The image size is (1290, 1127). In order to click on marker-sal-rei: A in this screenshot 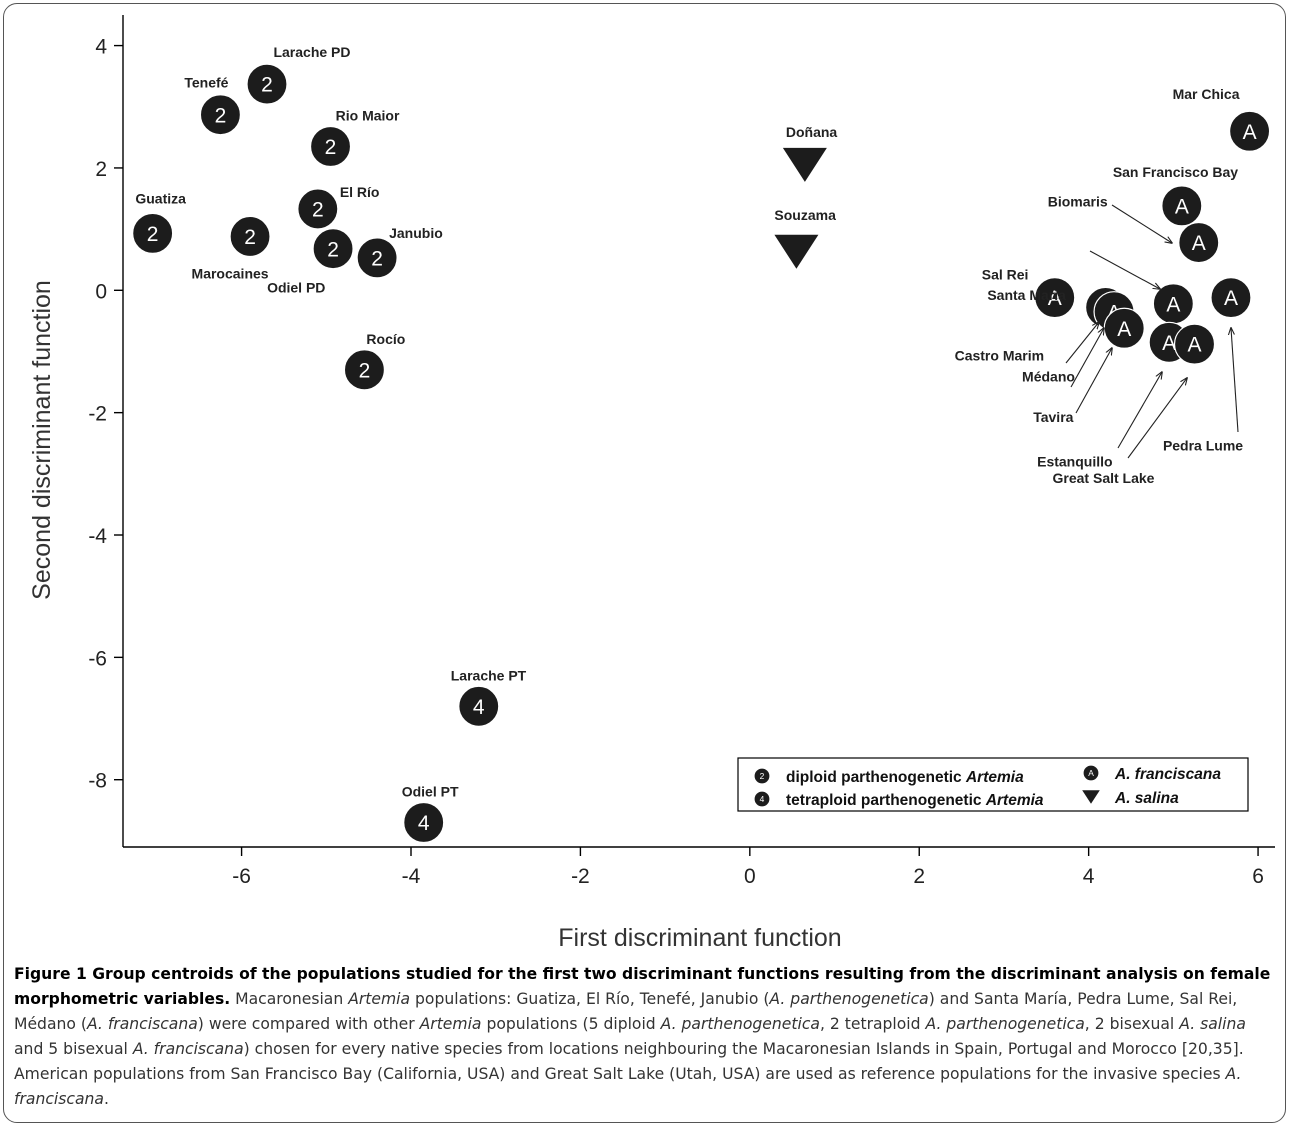, I will do `click(1055, 298)`.